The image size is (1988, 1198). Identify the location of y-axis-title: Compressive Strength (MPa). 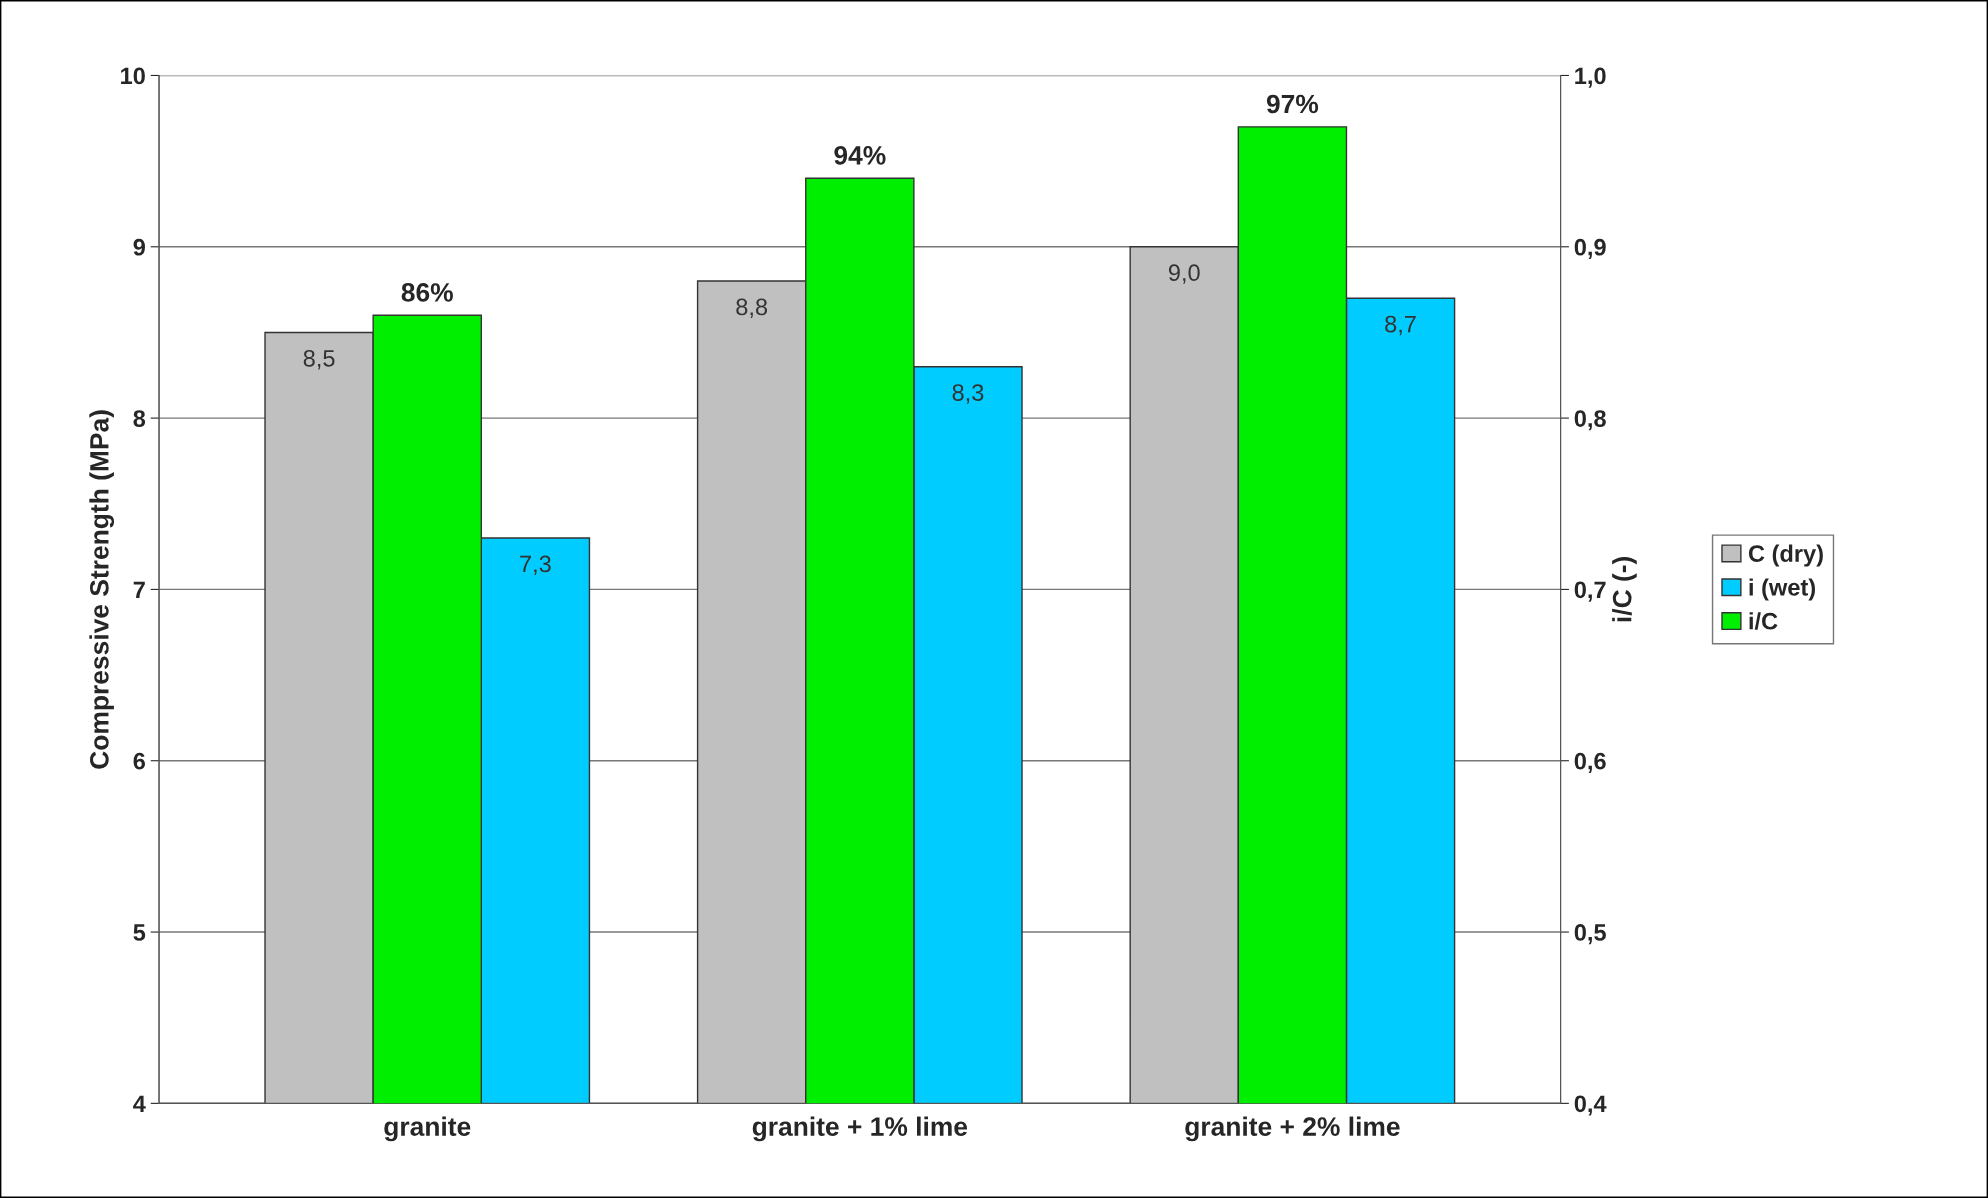
(102, 589).